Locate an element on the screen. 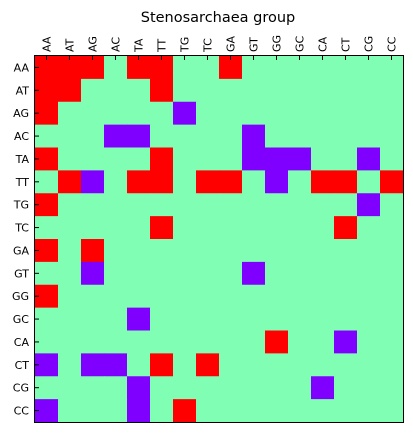 This screenshot has height=434, width=413. heatmap-cell-tt-ac is located at coordinates (116, 182).